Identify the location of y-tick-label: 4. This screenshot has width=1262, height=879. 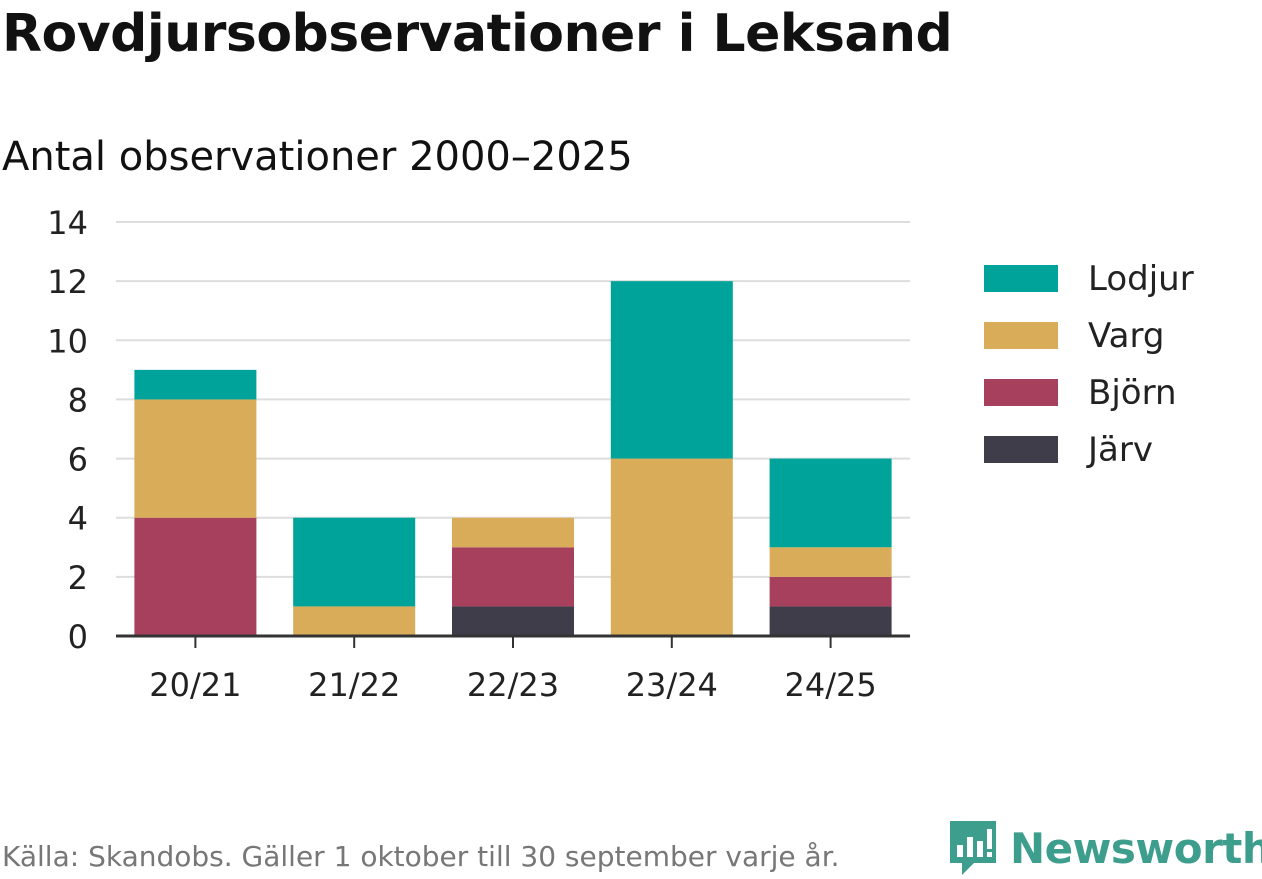
(78, 519).